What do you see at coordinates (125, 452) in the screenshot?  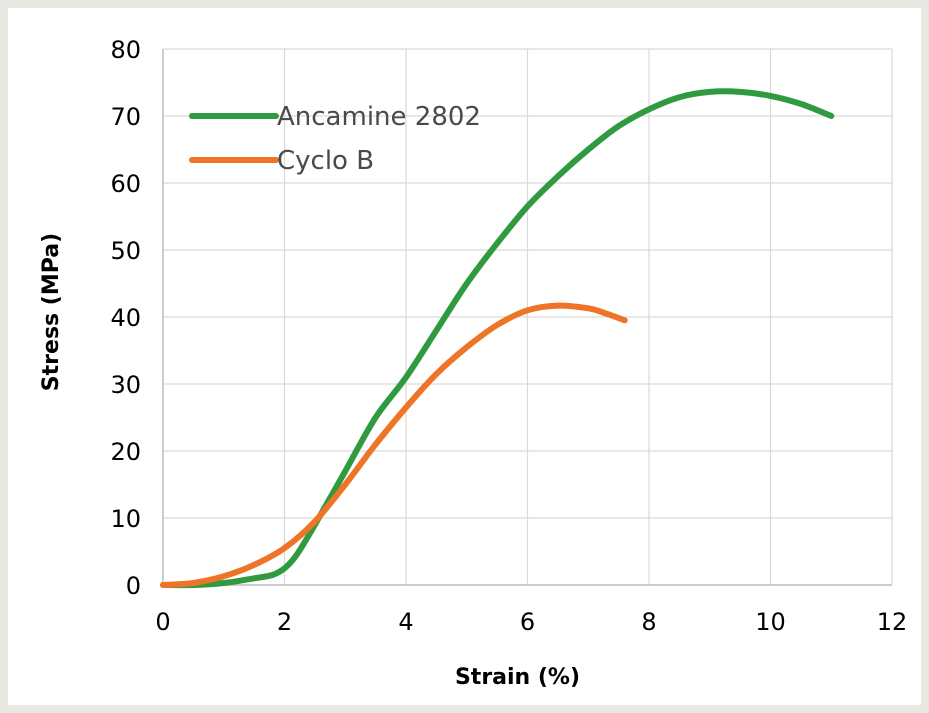 I see `y-tick-label: 20` at bounding box center [125, 452].